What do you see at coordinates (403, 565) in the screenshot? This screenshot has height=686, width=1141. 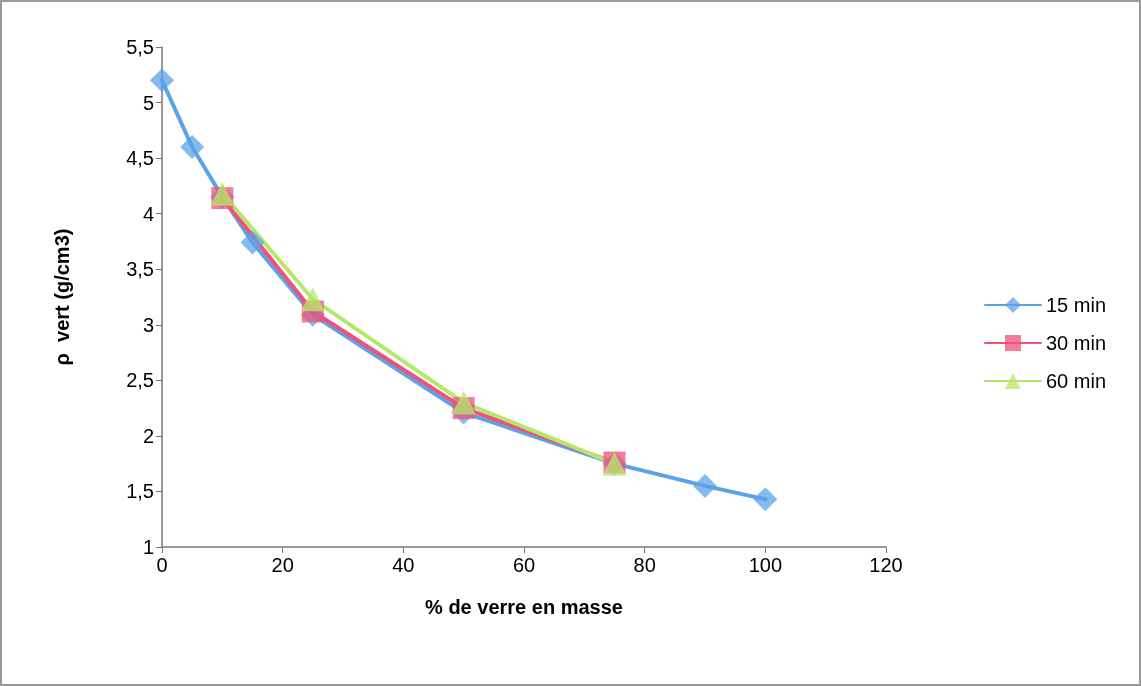 I see `x-tick-label: 40` at bounding box center [403, 565].